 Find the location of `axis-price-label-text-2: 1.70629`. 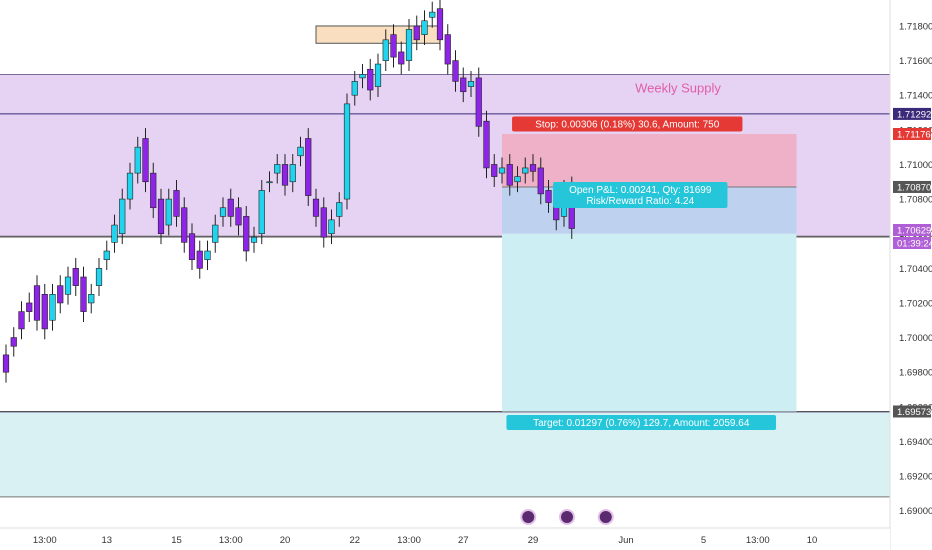

axis-price-label-text-2: 1.70629 is located at coordinates (914, 231).